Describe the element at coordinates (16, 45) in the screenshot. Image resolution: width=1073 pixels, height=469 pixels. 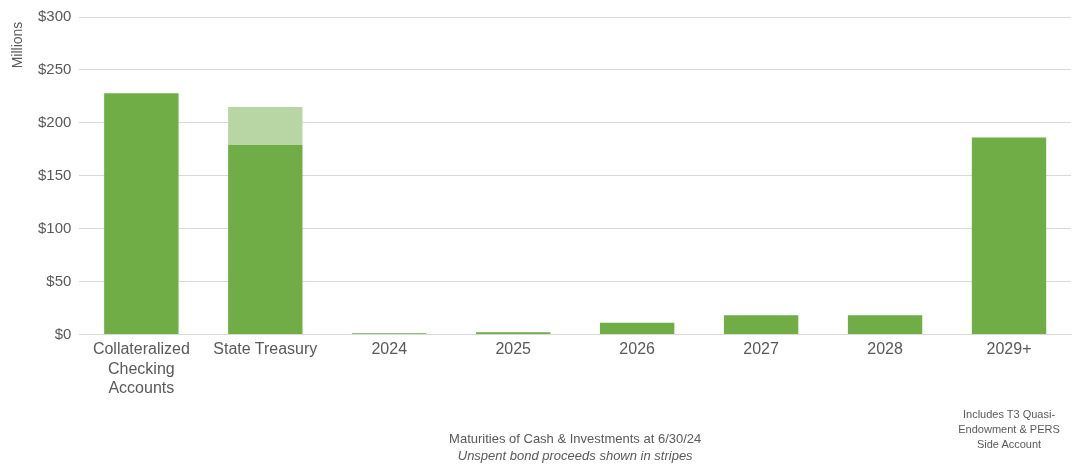
I see `y-axis-title: Millions` at that location.